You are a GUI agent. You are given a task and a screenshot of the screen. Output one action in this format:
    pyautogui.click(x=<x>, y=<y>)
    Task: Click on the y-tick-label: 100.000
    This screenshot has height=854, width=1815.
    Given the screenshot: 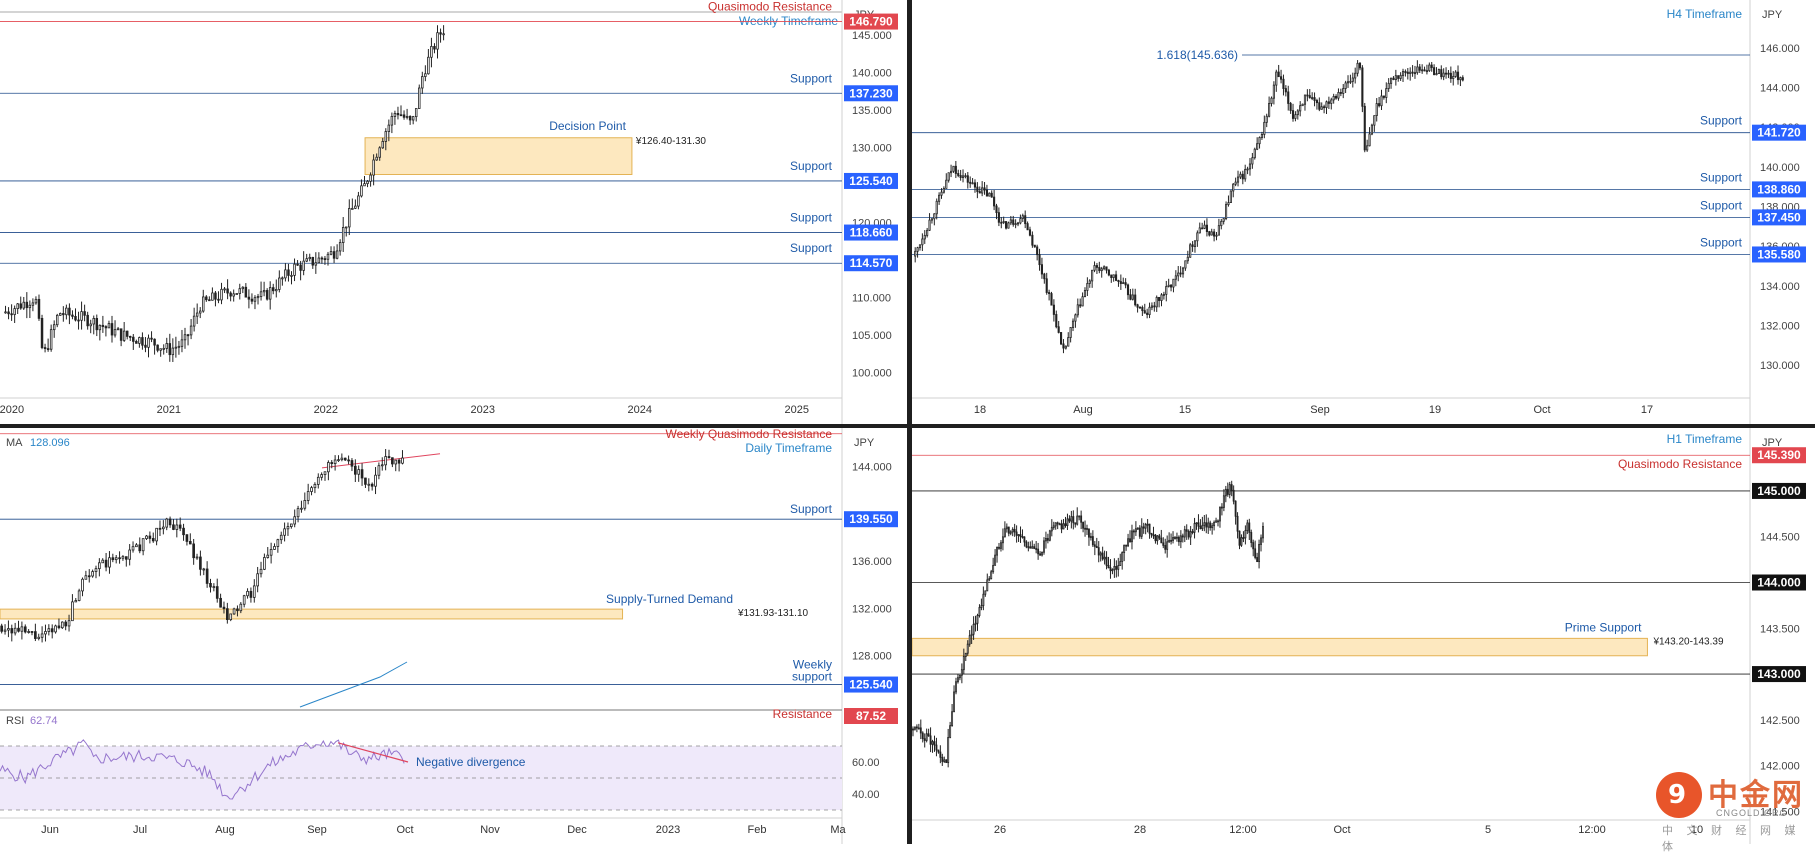 What is the action you would take?
    pyautogui.click(x=872, y=374)
    